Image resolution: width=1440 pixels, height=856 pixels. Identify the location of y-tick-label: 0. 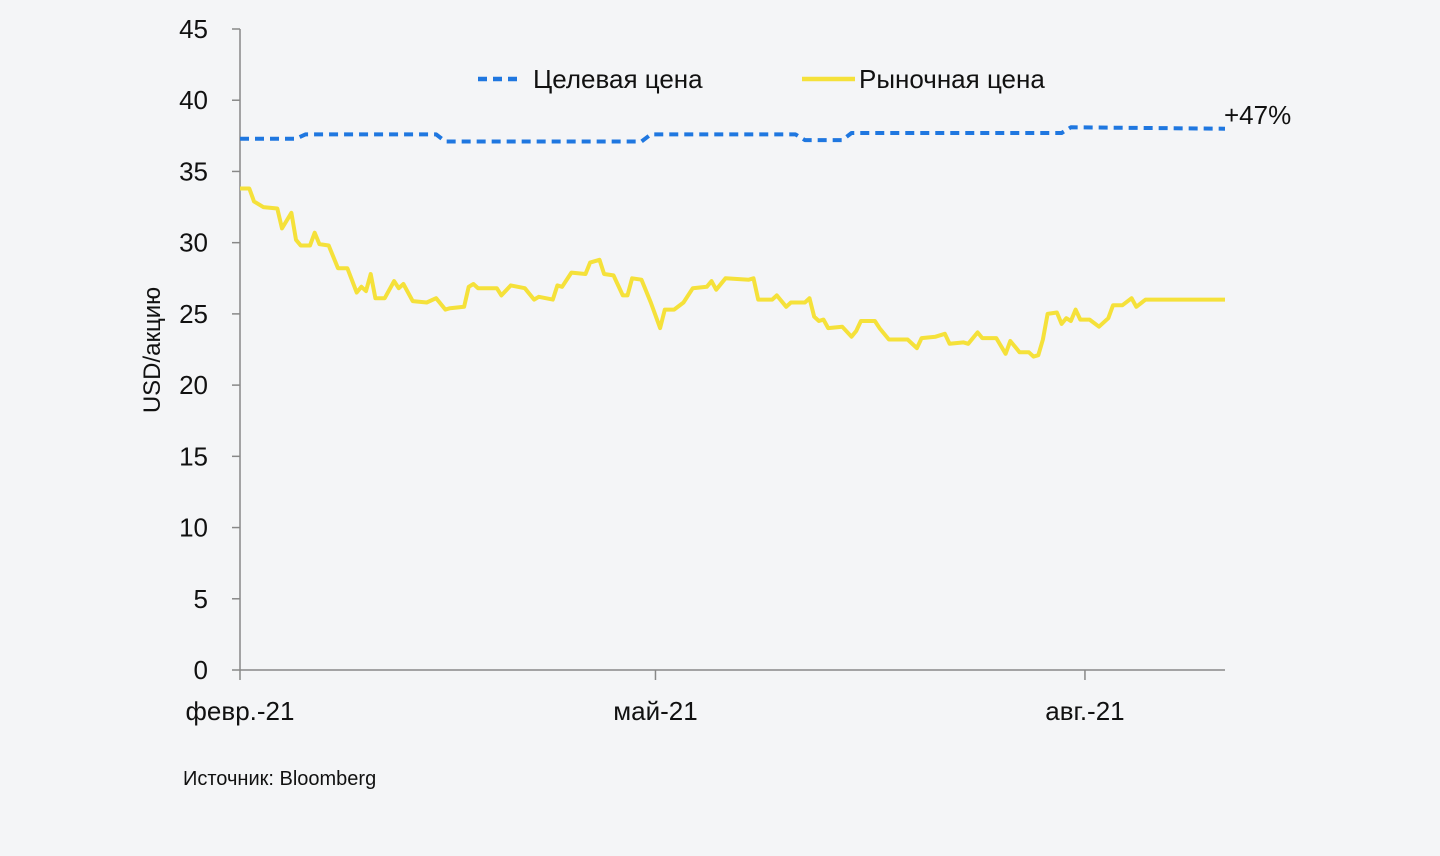
(201, 670).